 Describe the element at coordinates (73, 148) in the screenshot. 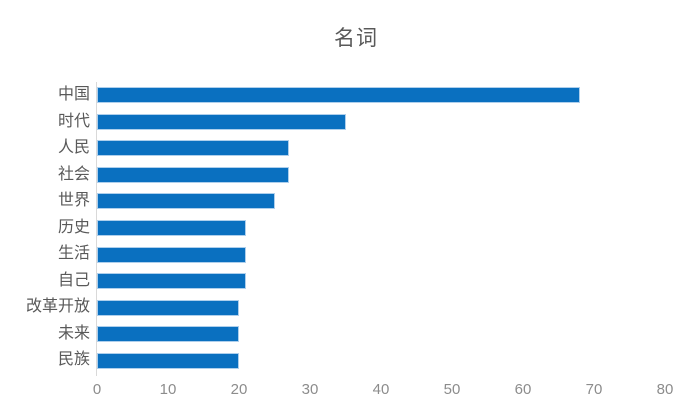

I see `category-label: 人民` at that location.